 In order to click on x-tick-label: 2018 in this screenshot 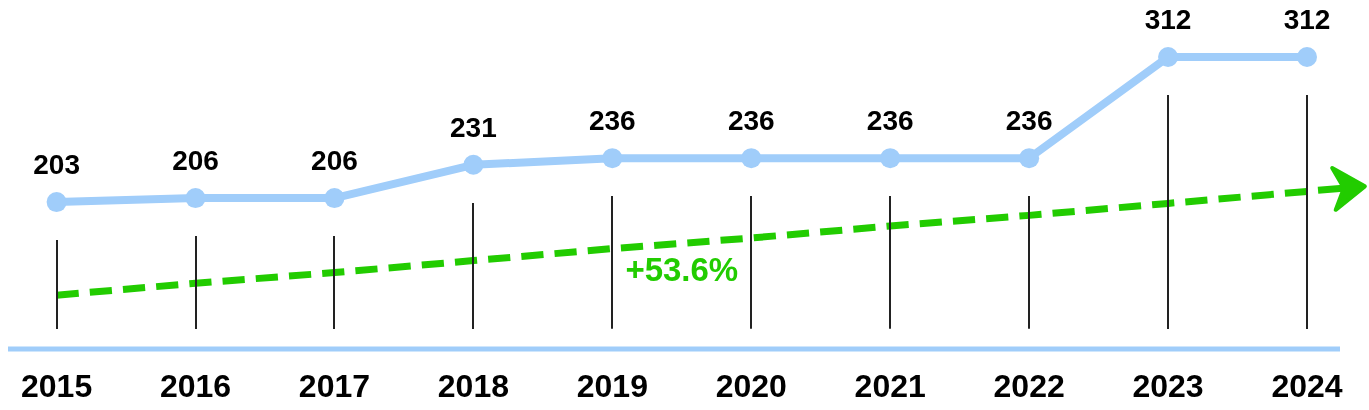, I will do `click(473, 386)`.